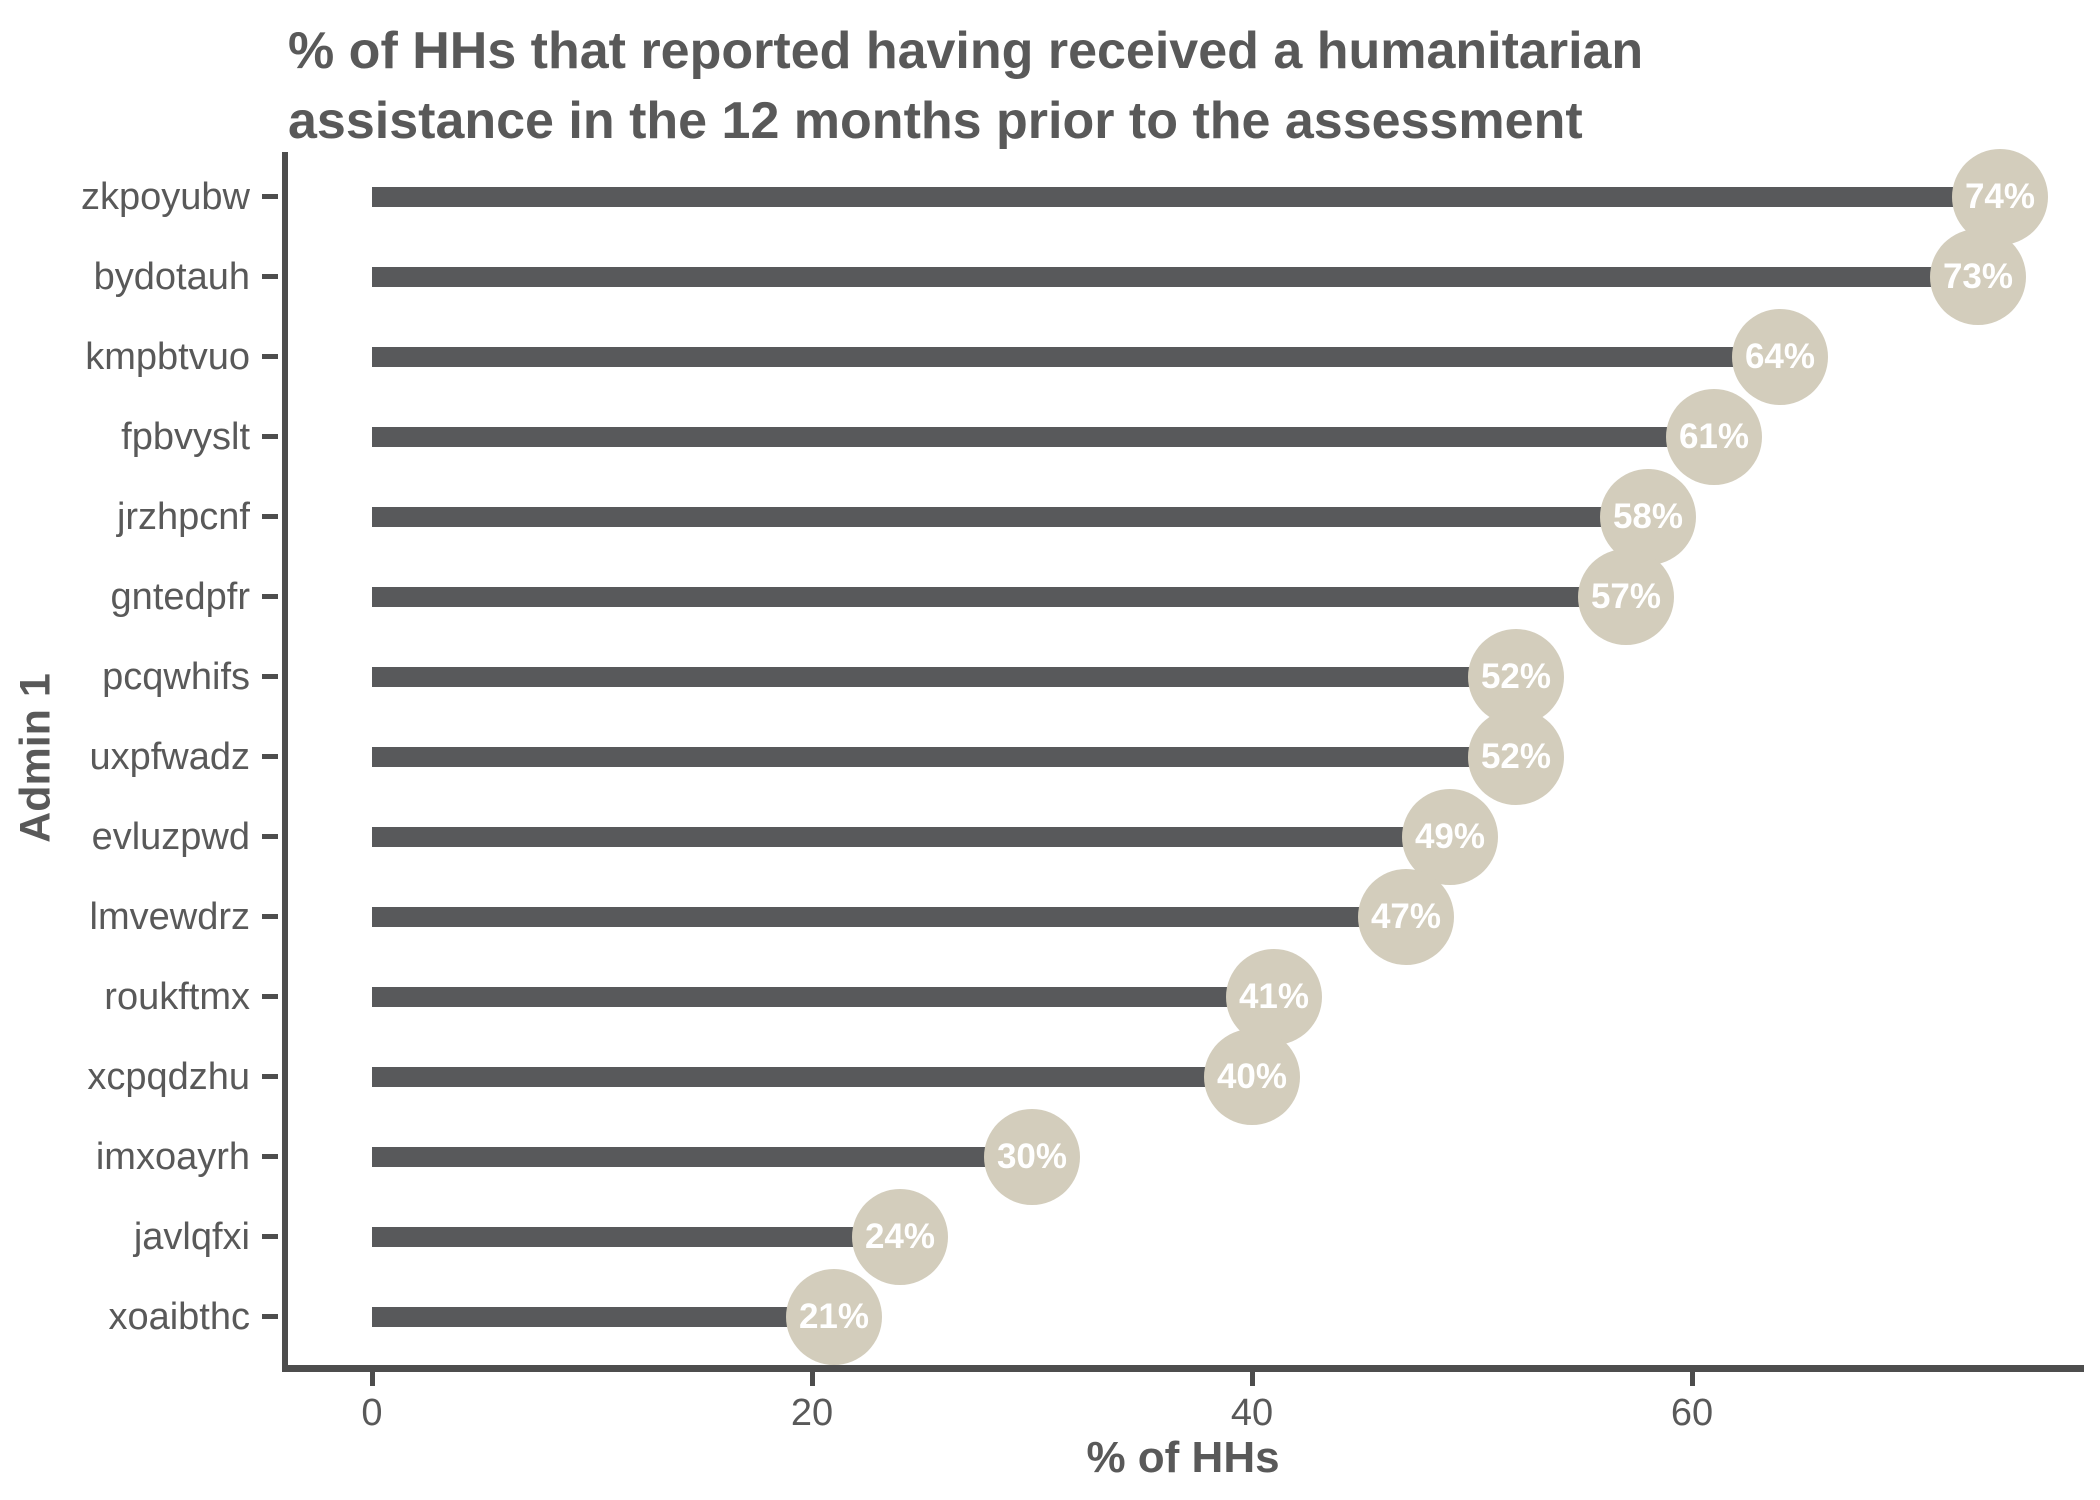  I want to click on value-bubble: 61%, so click(1714, 437).